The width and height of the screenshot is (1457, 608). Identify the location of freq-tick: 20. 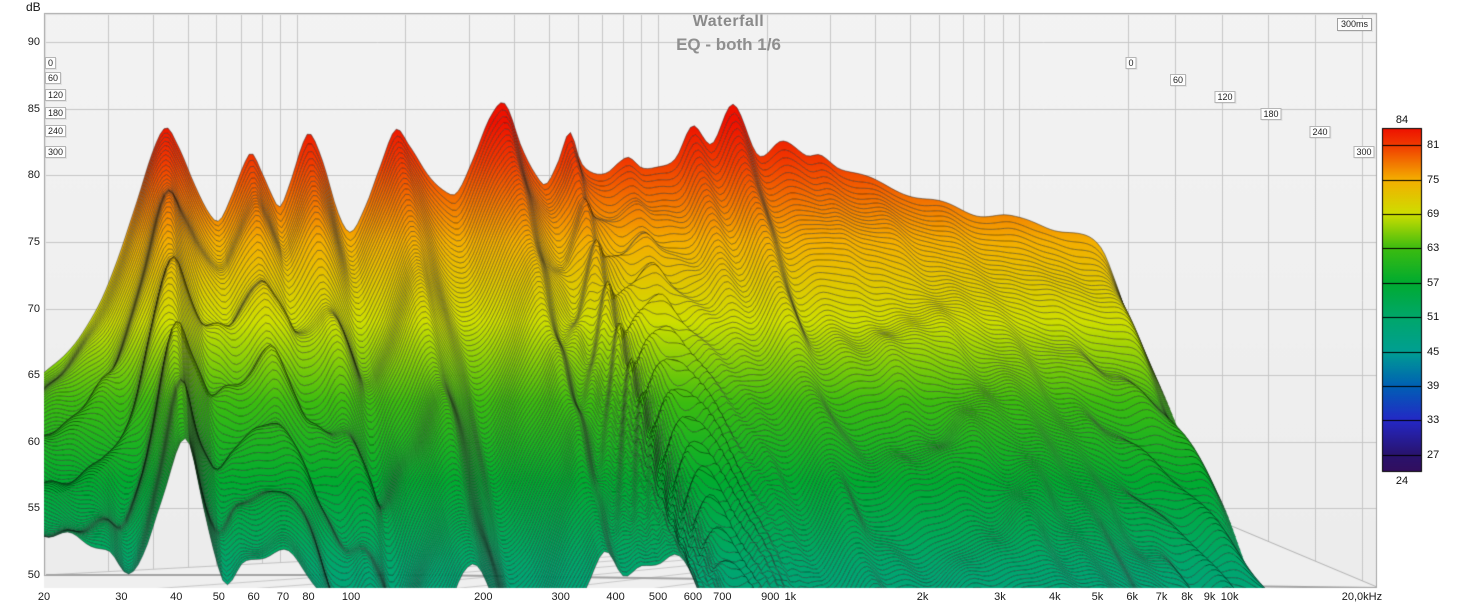
(44, 597).